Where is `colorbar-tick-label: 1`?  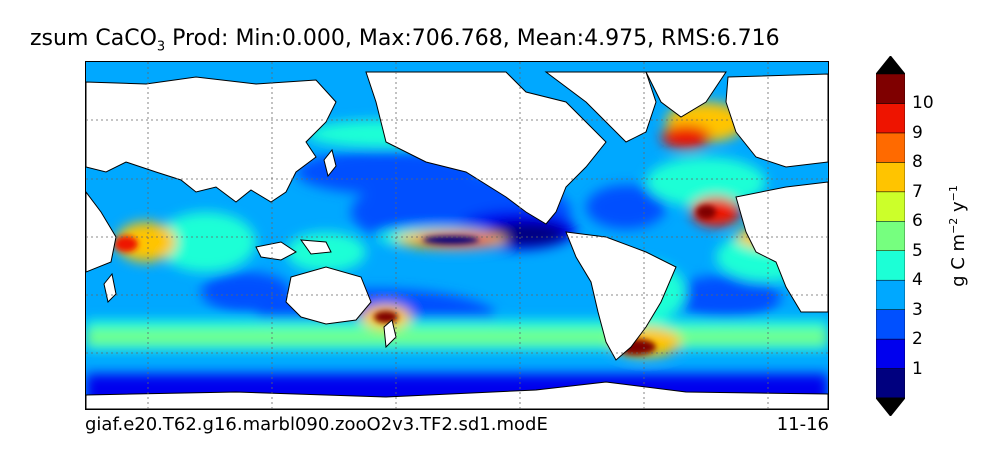 colorbar-tick-label: 1 is located at coordinates (917, 368).